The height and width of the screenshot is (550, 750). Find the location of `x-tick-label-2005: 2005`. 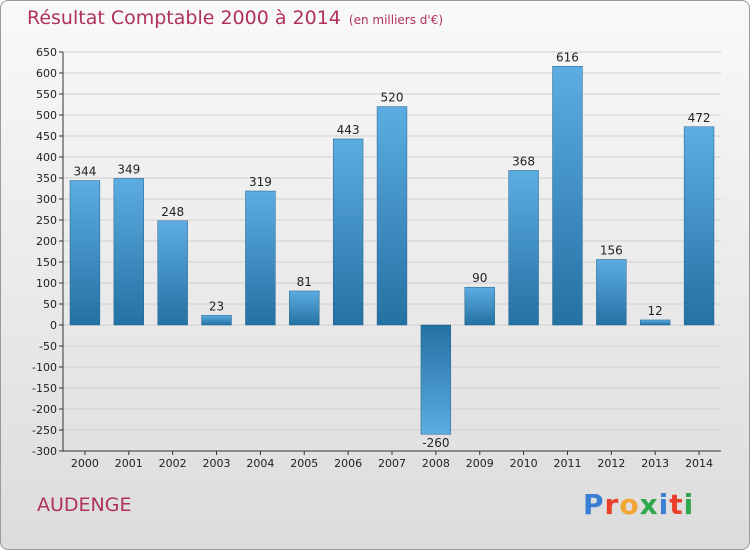

x-tick-label-2005: 2005 is located at coordinates (304, 463).